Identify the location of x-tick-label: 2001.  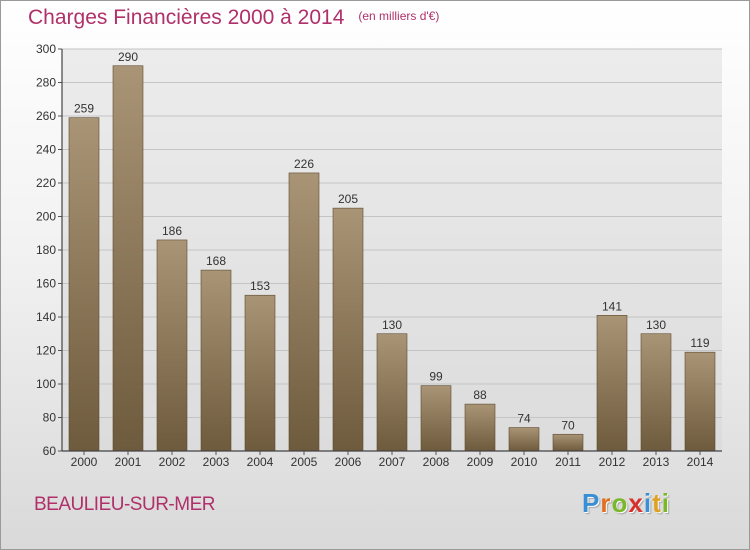
(128, 462).